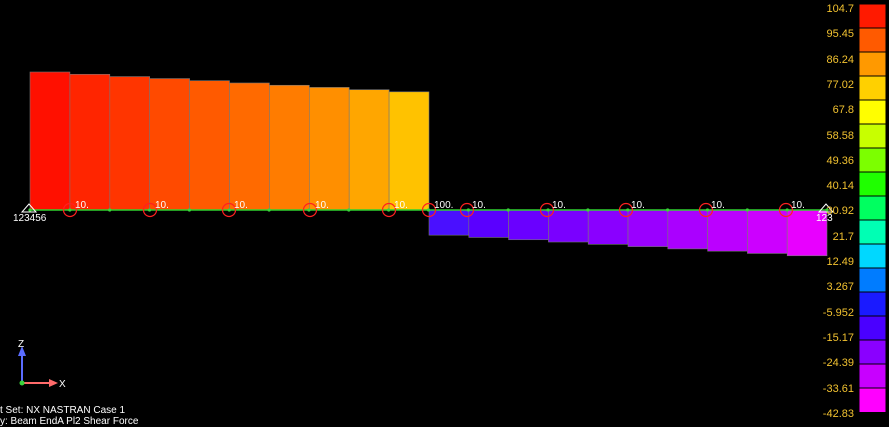 The height and width of the screenshot is (427, 889). What do you see at coordinates (838, 363) in the screenshot?
I see `legend-value: -24.39` at bounding box center [838, 363].